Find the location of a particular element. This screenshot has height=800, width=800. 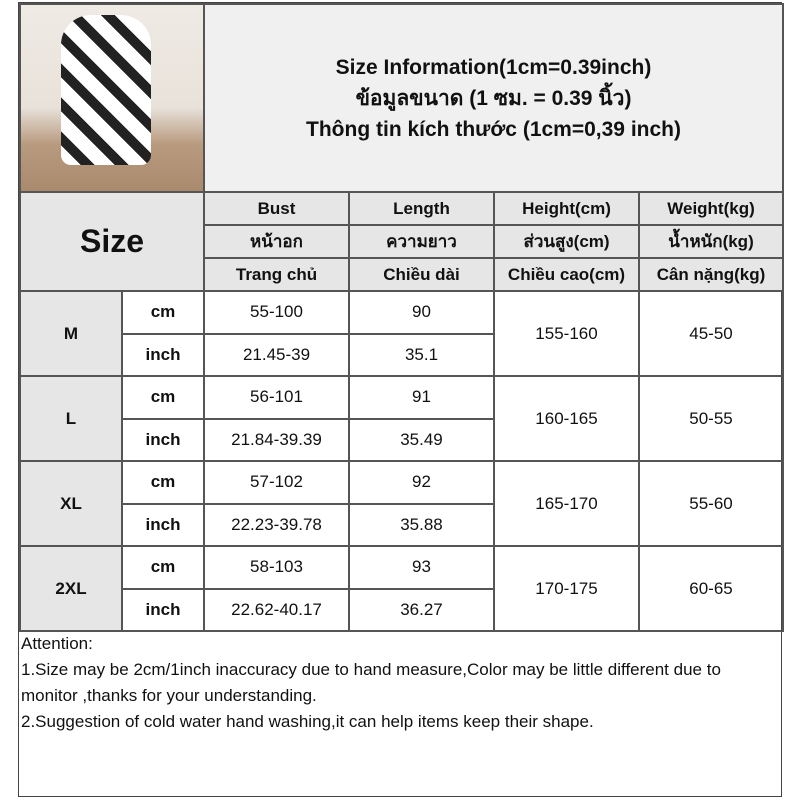

length-inch: 35.49 is located at coordinates (421, 439).